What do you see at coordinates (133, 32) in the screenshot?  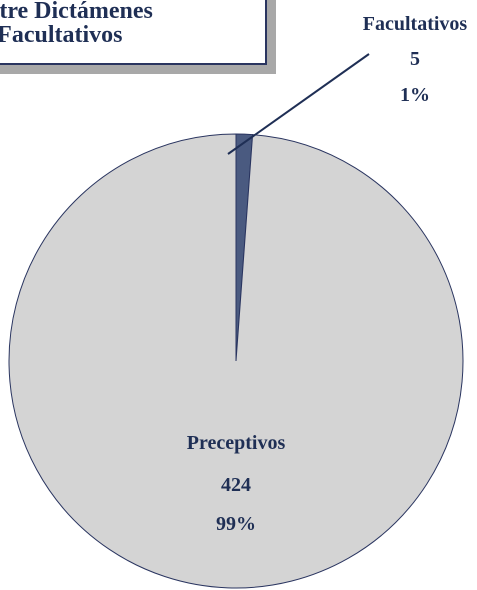 I see `title-frame` at bounding box center [133, 32].